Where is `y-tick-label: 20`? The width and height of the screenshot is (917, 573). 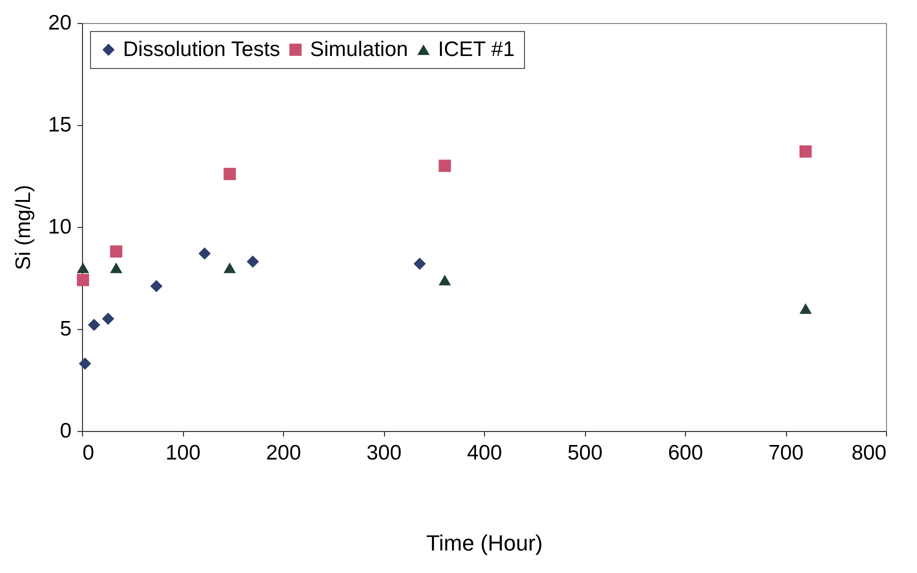
y-tick-label: 20 is located at coordinates (60, 23).